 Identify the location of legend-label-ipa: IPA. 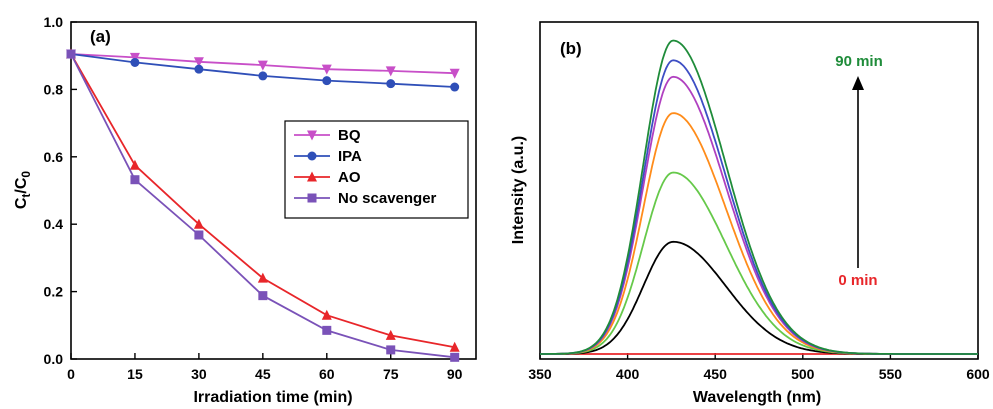
(350, 156).